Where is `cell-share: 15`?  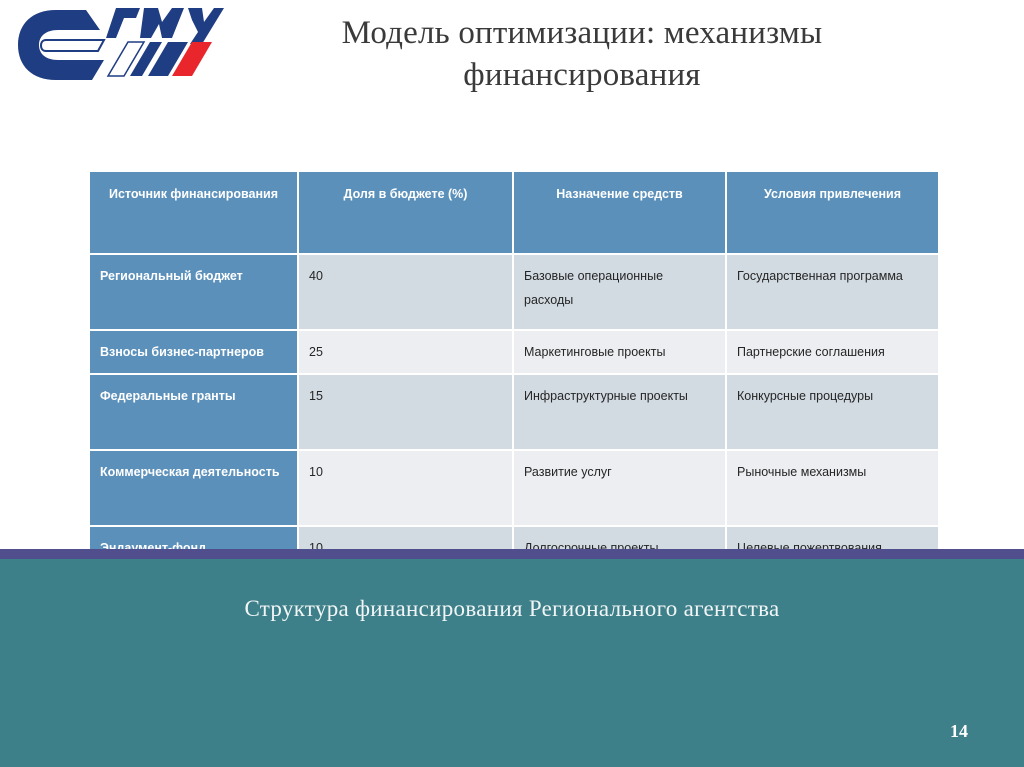
cell-share: 15 is located at coordinates (405, 412).